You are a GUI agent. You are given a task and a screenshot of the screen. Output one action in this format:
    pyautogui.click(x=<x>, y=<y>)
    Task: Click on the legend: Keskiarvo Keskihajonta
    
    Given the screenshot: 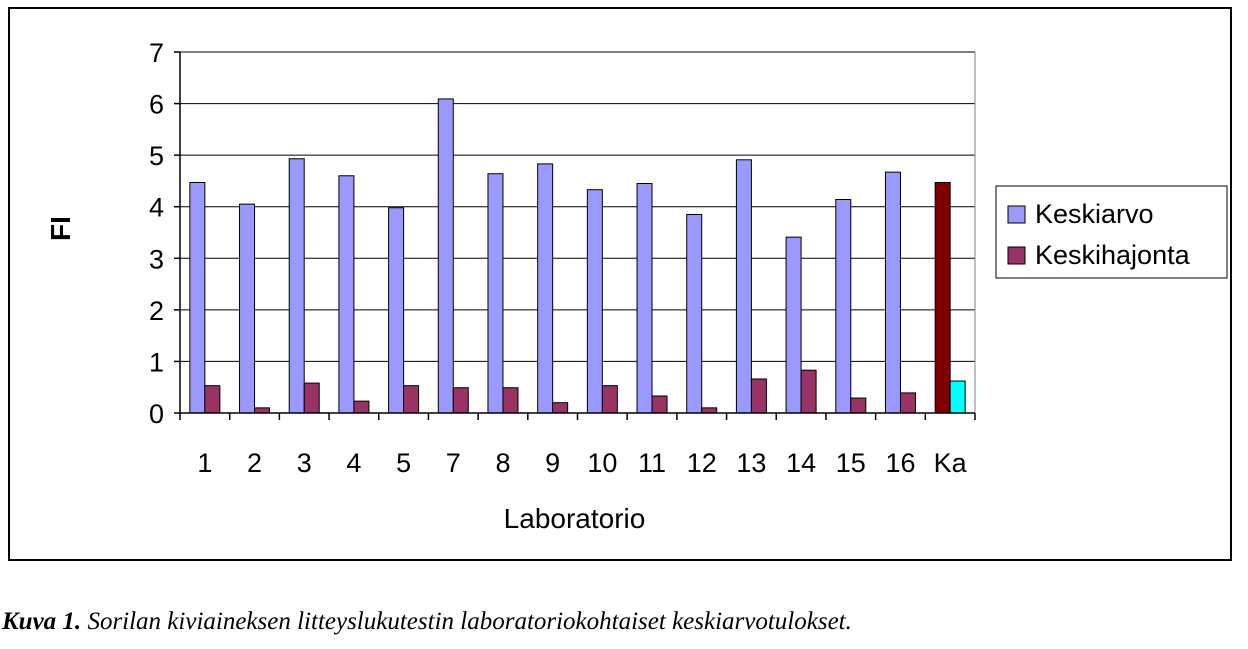 What is the action you would take?
    pyautogui.click(x=1111, y=232)
    